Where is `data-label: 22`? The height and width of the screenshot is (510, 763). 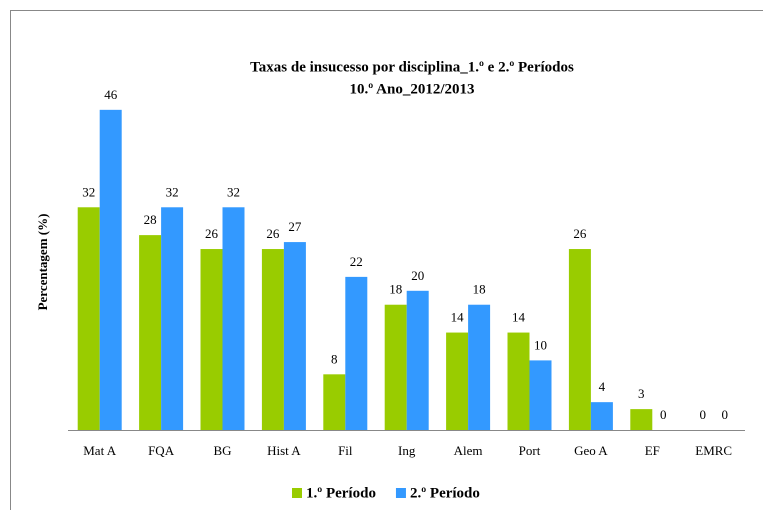 data-label: 22 is located at coordinates (356, 261).